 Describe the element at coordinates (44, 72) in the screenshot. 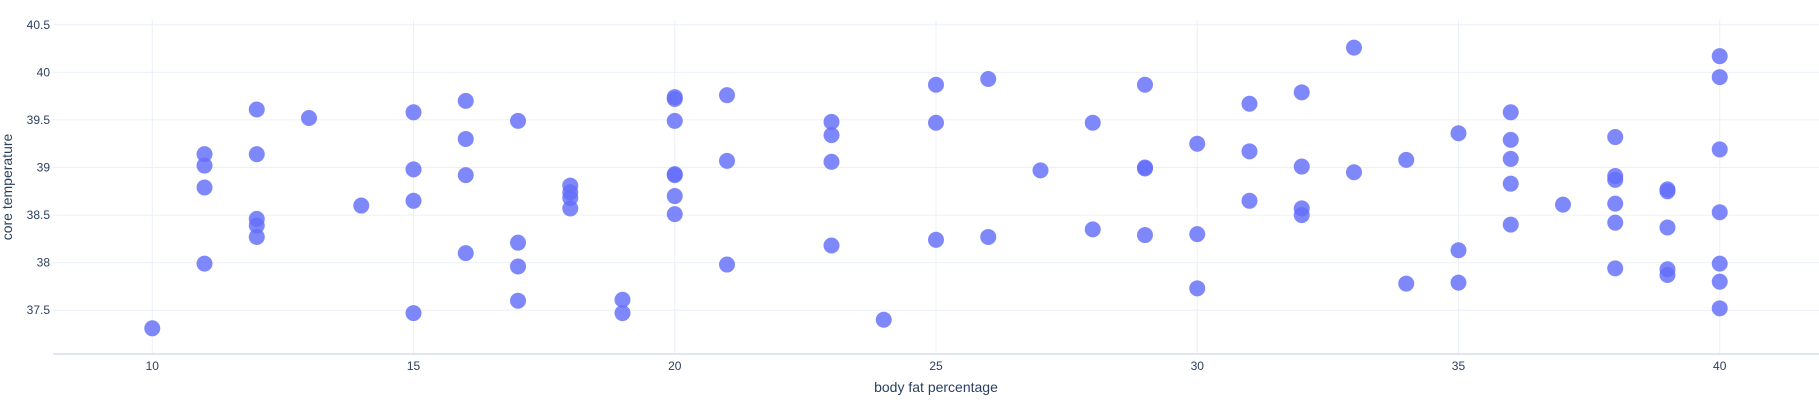

I see `y-tick-label: 40` at that location.